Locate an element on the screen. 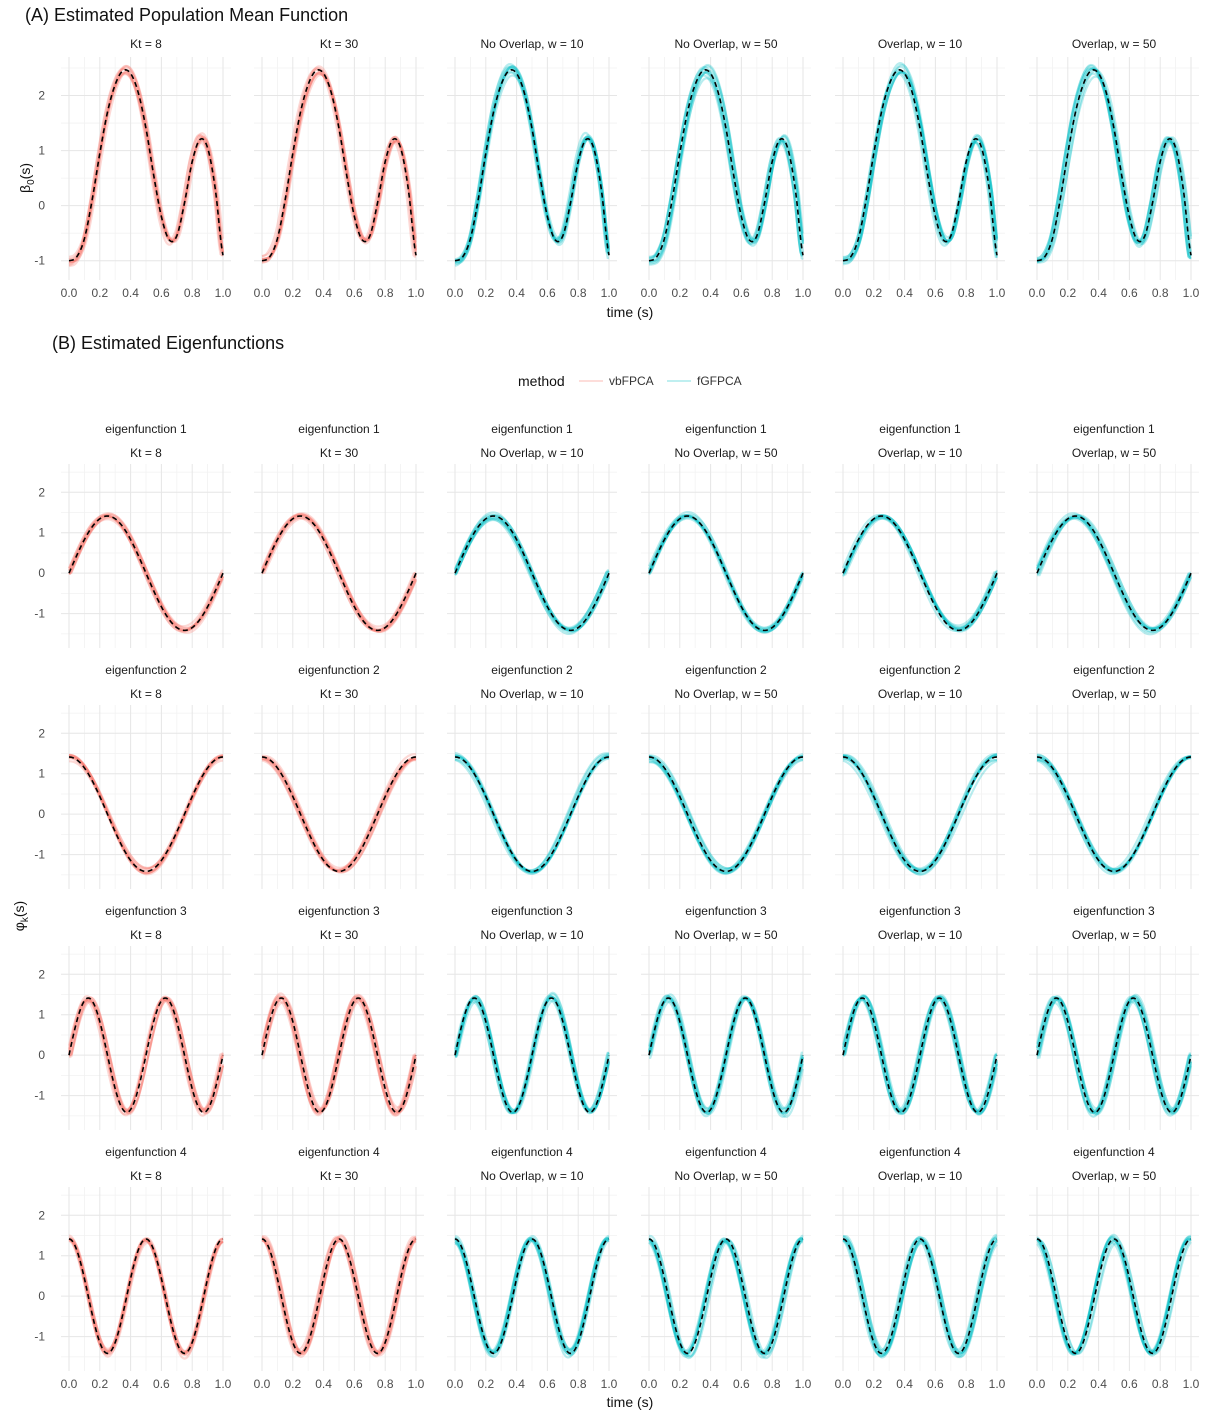 Image resolution: width=1214 pixels, height=1412 pixels. y-tick-label: -1 is located at coordinates (39, 614).